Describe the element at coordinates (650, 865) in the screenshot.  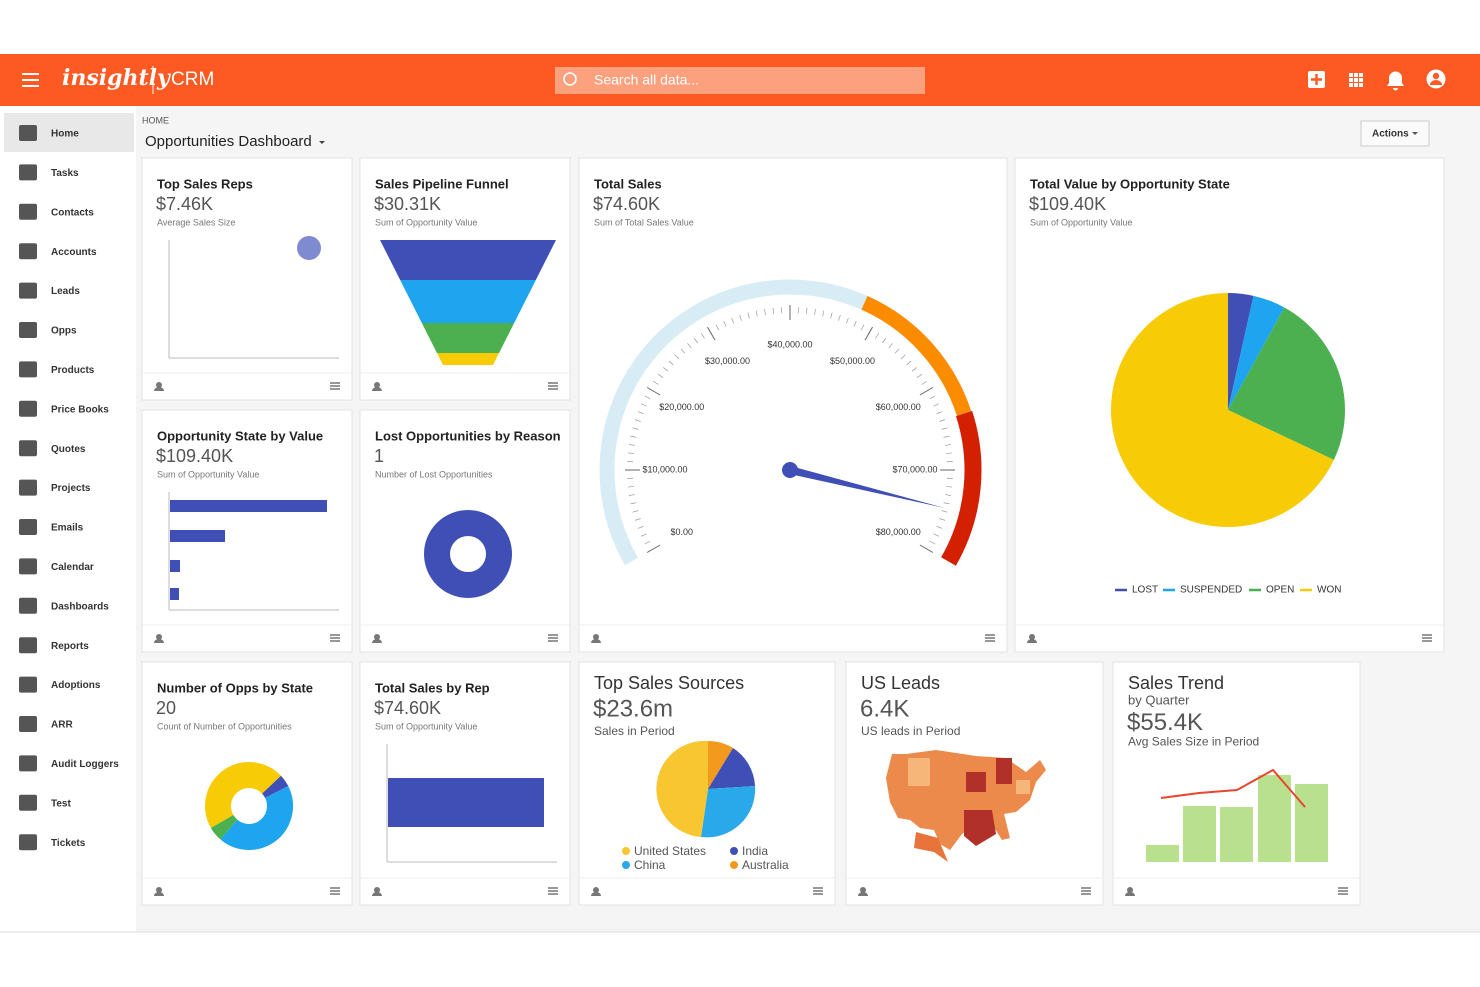
I see `legend-label: China` at that location.